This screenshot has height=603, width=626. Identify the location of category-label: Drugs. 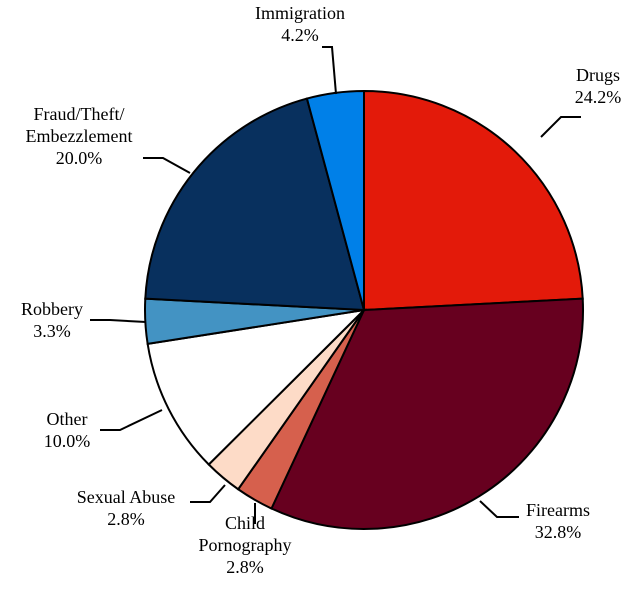
(598, 75).